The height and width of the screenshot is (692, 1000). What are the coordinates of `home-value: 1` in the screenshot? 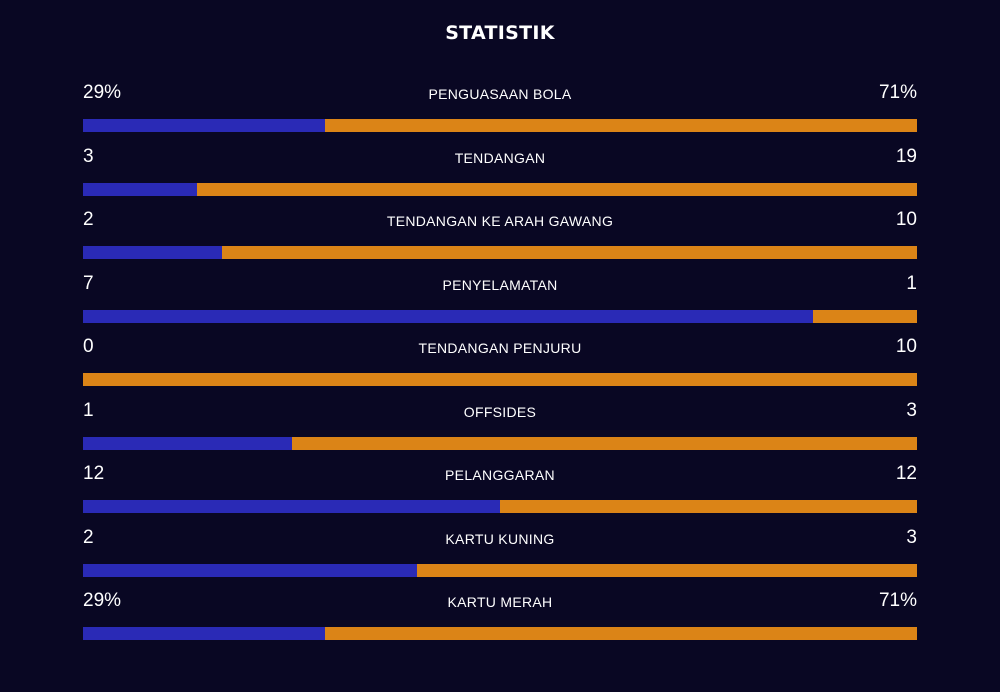 It's located at (88, 410).